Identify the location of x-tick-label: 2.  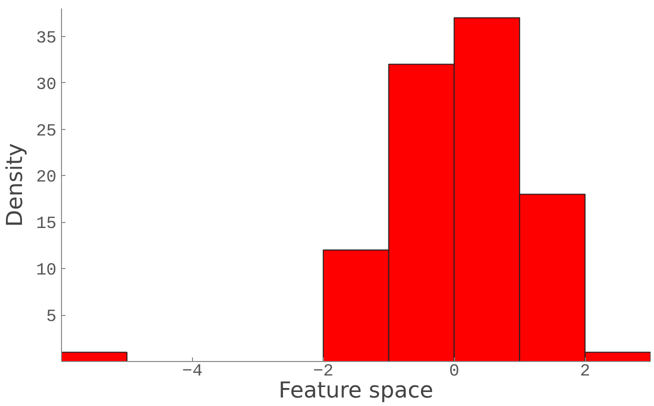
(585, 372).